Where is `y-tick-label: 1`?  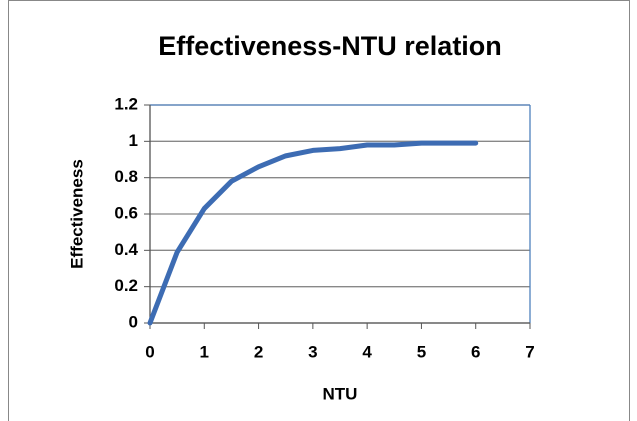
y-tick-label: 1 is located at coordinates (133, 140).